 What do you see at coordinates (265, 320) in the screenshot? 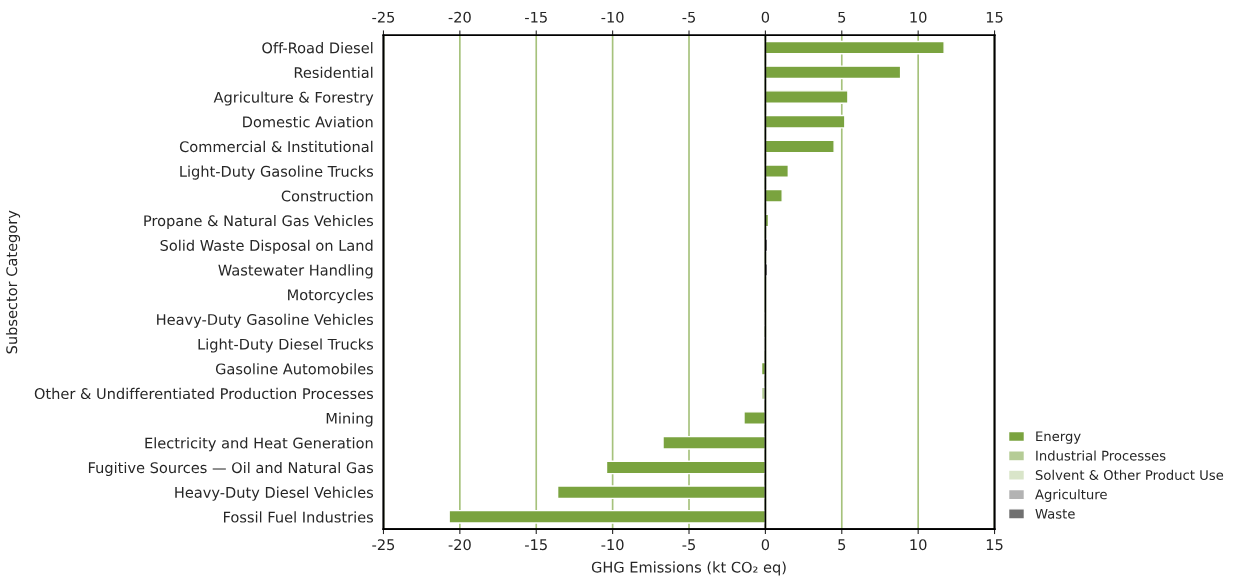
I see `y-tick-label: Heavy-Duty Gasoline Vehicles` at bounding box center [265, 320].